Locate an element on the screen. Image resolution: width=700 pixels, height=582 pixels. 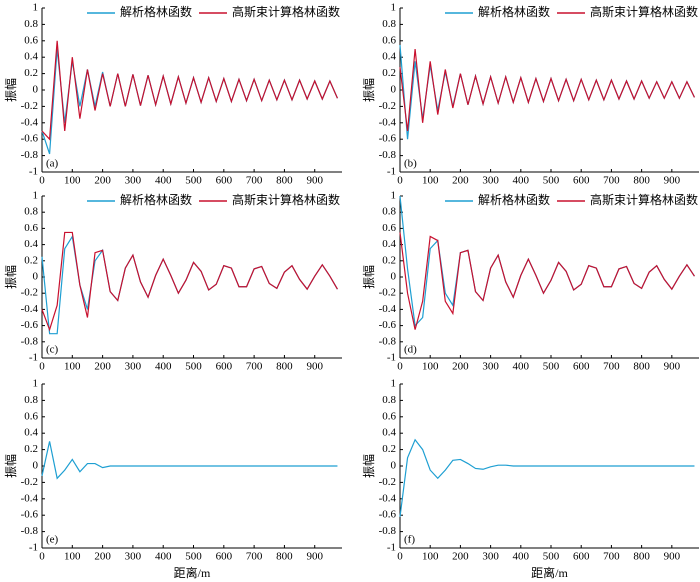
y-tick-label: 0.6 is located at coordinates (389, 40).